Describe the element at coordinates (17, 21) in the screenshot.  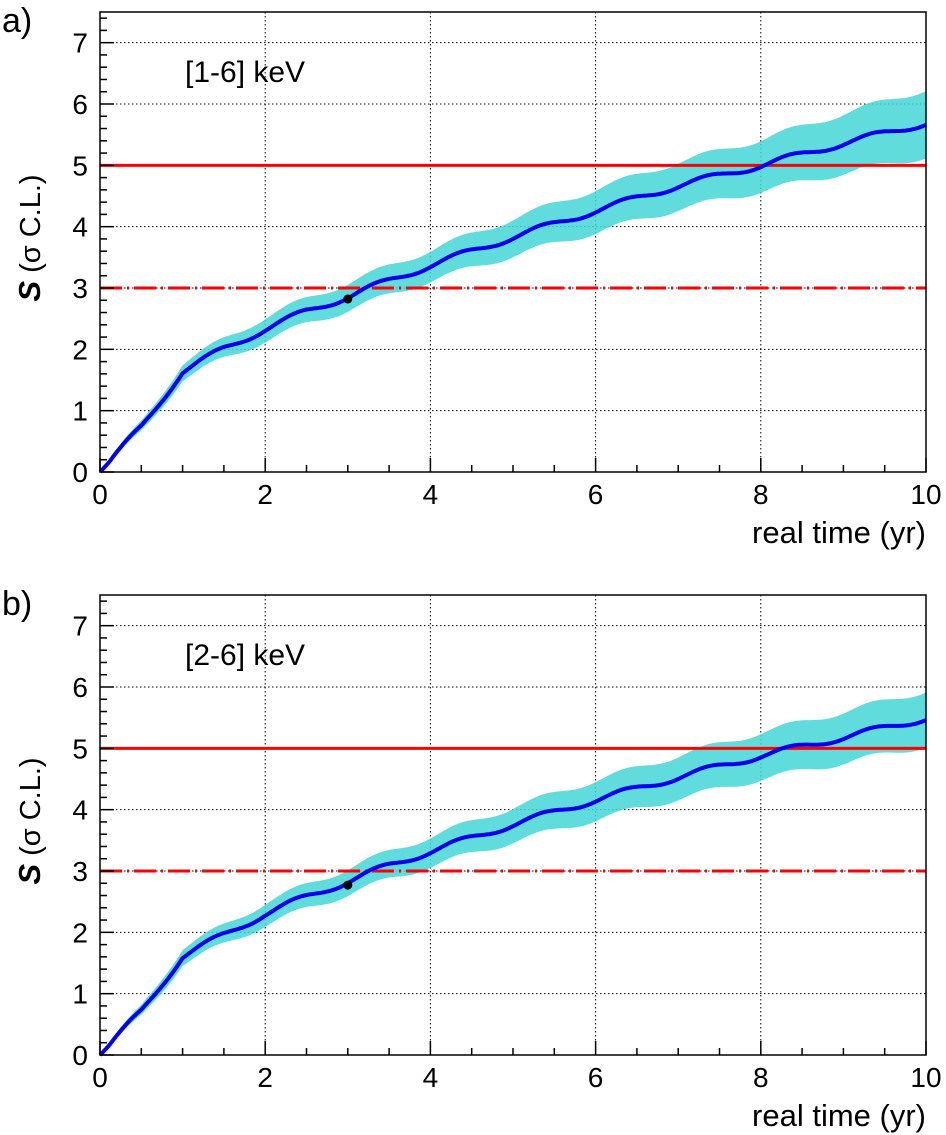
I see `panel-a-tag: a)` at that location.